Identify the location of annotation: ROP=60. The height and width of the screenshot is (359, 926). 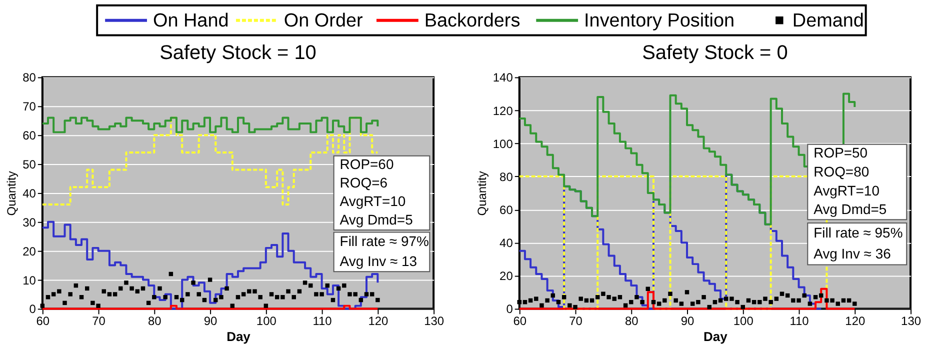
(367, 164).